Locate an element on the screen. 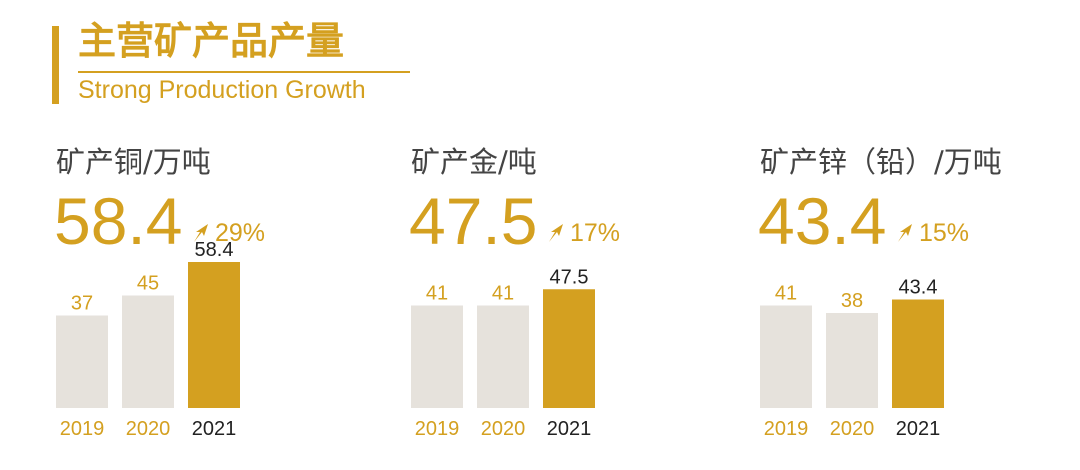 This screenshot has height=470, width=1080. bar-chart-copy: 37 2019 45 2020 58.4 2021 is located at coordinates (148, 339).